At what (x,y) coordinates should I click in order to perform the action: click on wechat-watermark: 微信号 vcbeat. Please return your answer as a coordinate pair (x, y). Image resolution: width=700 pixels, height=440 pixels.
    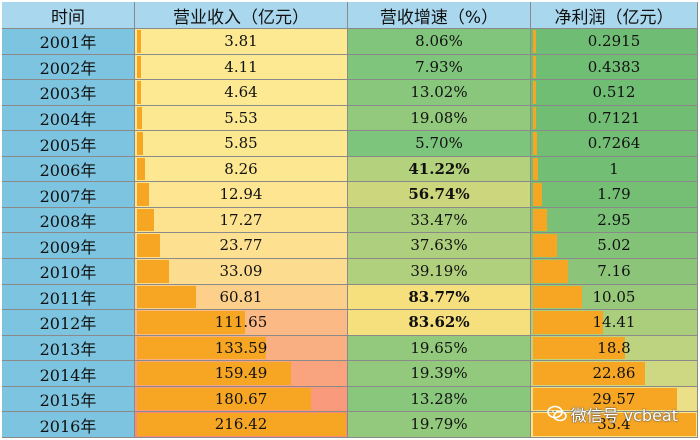
    Looking at the image, I should click on (612, 414).